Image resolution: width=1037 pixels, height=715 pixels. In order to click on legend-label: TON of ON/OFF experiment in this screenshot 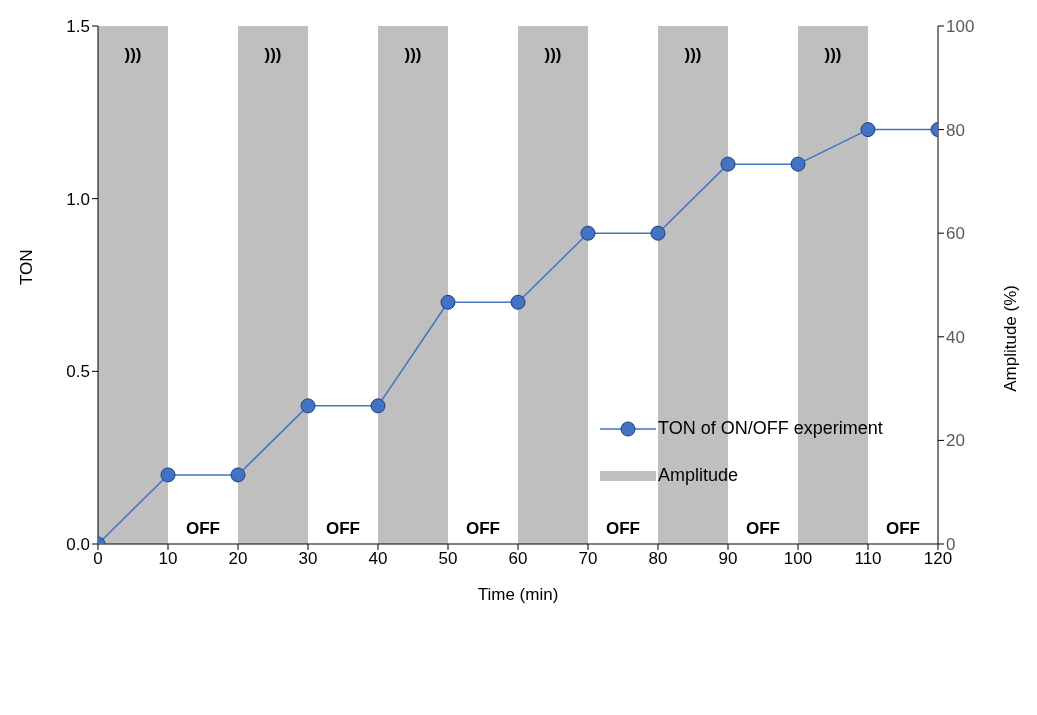, I will do `click(770, 428)`.